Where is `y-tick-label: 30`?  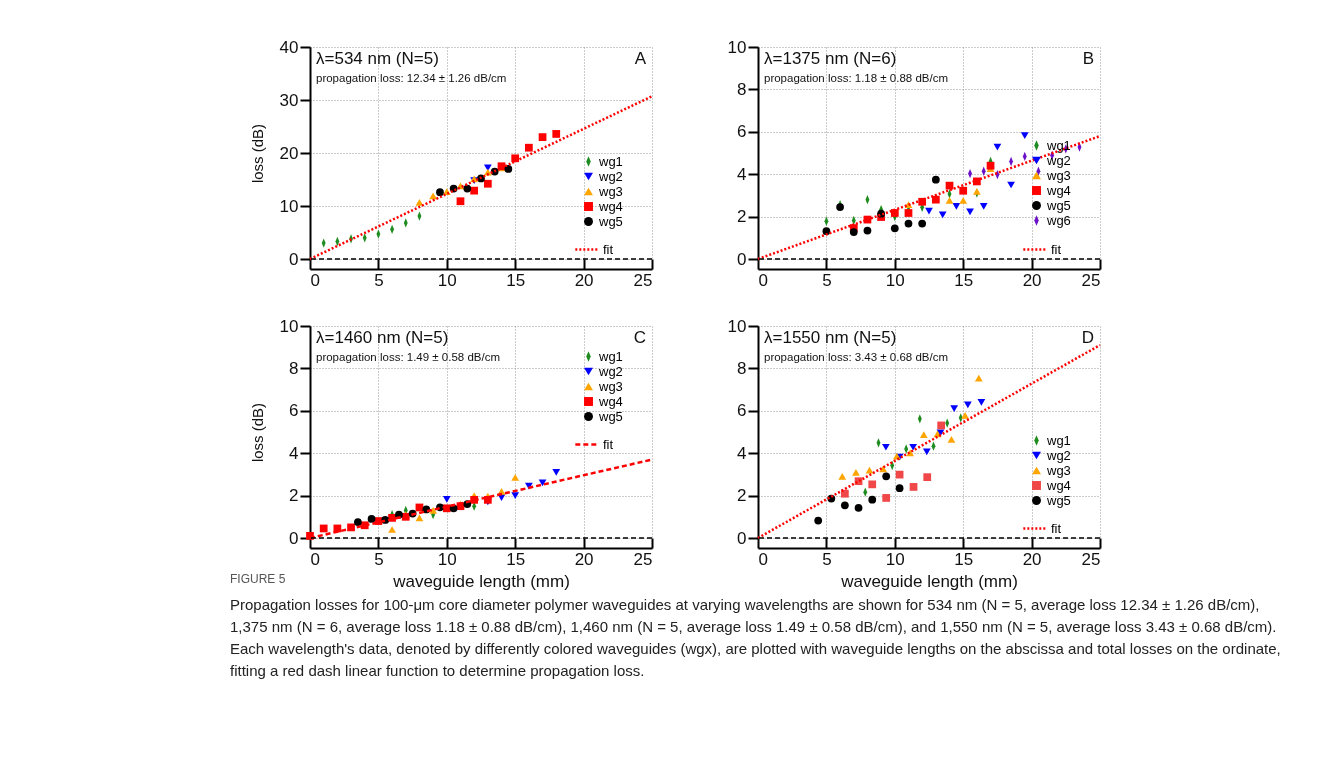
y-tick-label: 30 is located at coordinates (289, 100).